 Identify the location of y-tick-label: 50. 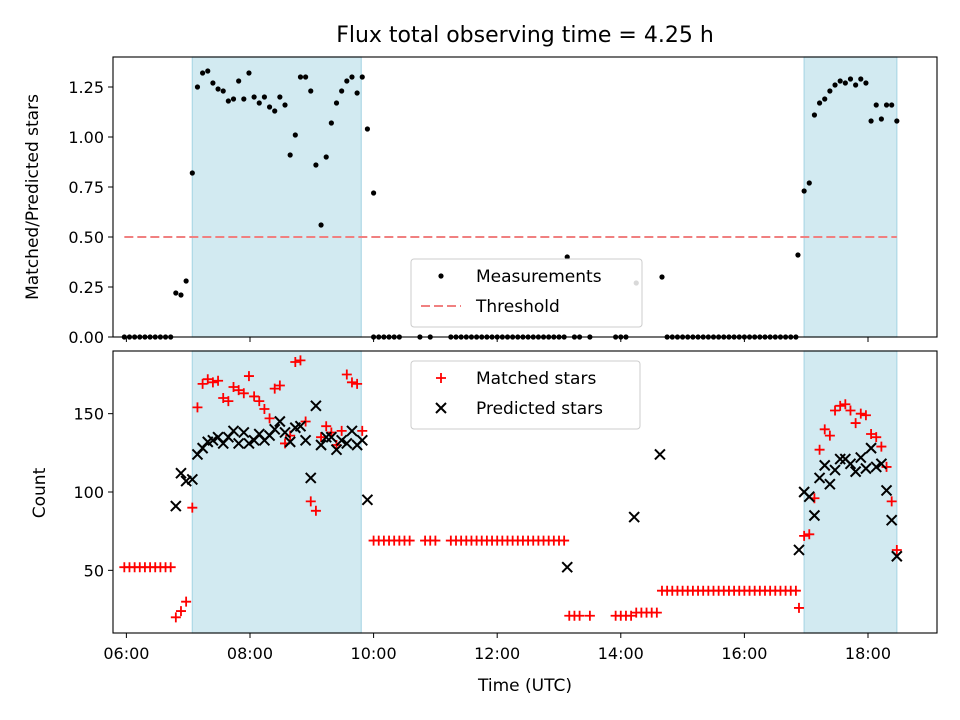
(94, 570).